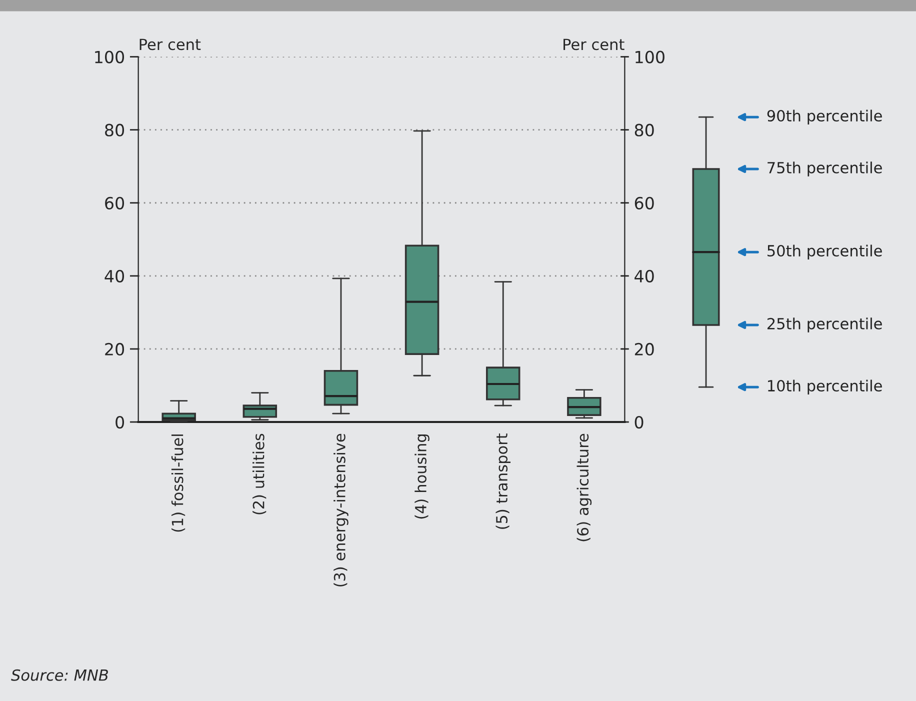 This screenshot has height=701, width=916. I want to click on y-tick-label: 40, so click(114, 276).